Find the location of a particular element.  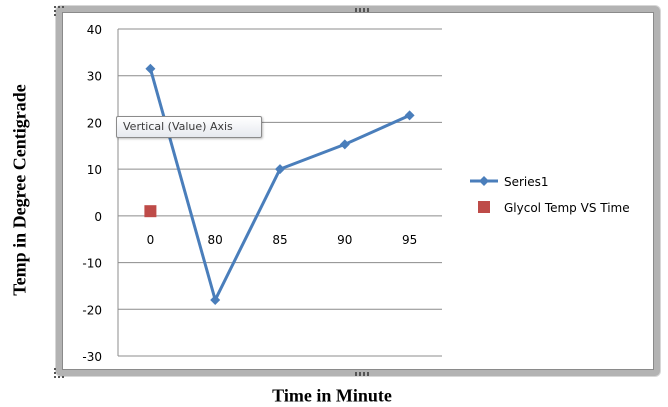

y-tick-label: 20 is located at coordinates (94, 123).